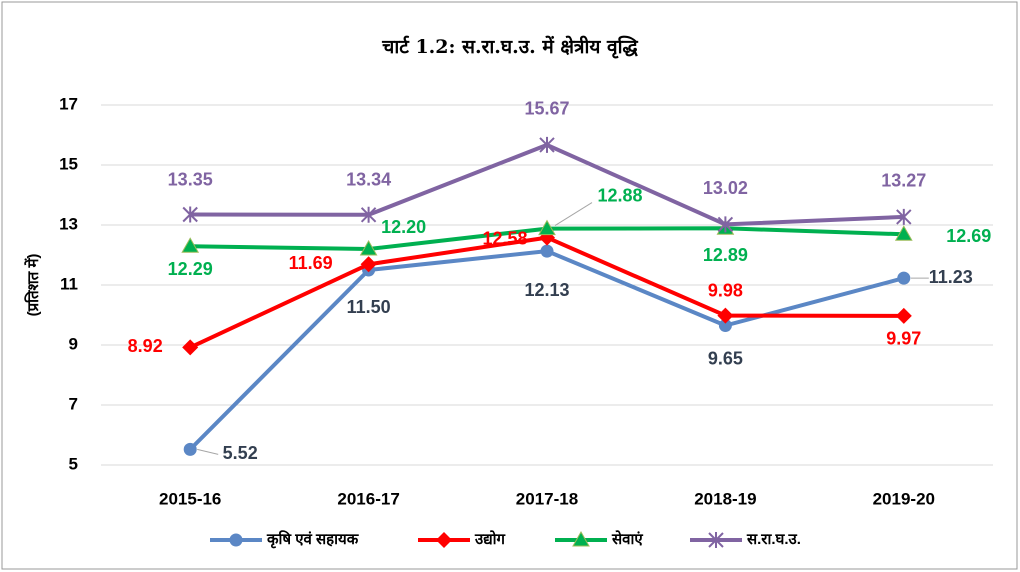 Image resolution: width=1020 pixels, height=572 pixels. What do you see at coordinates (547, 498) in the screenshot?
I see `x-tick-label: 2017-18` at bounding box center [547, 498].